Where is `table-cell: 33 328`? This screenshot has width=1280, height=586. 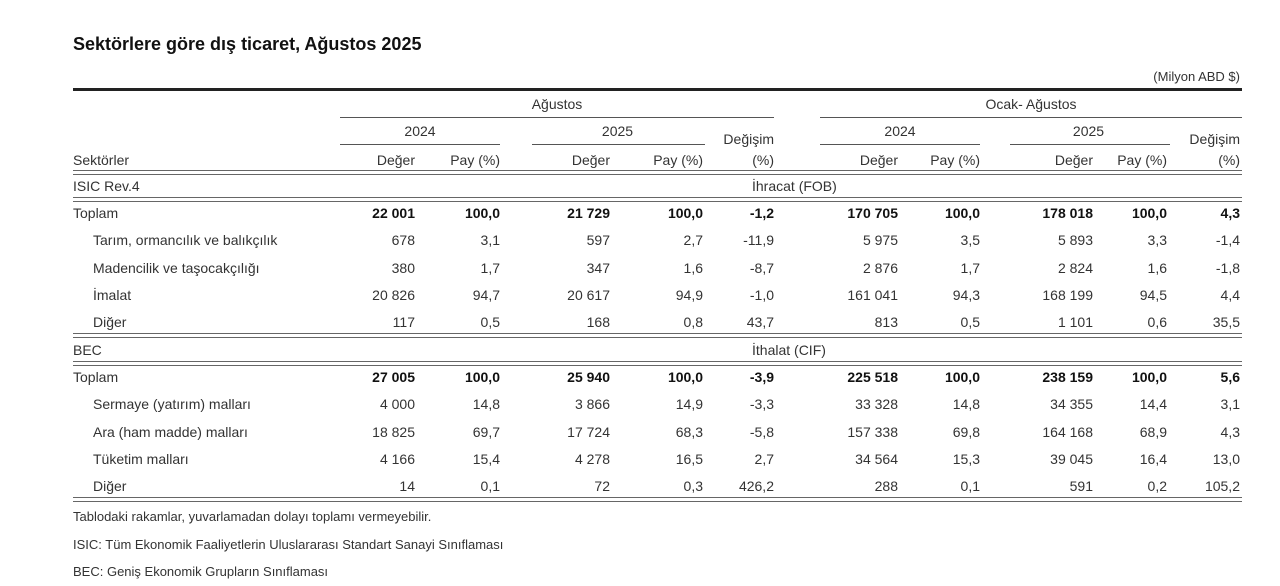 table-cell: 33 328 is located at coordinates (876, 404).